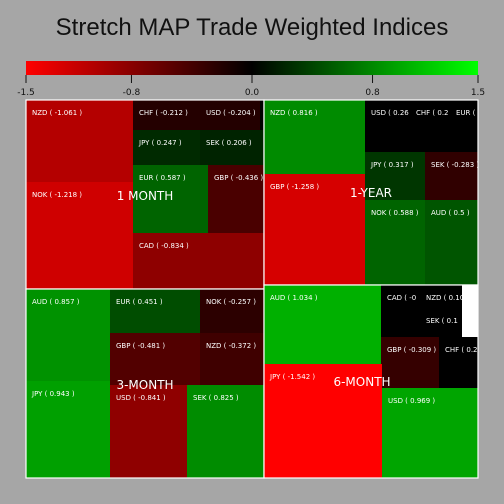 This screenshot has height=504, width=504. What do you see at coordinates (216, 398) in the screenshot?
I see `cell-label: SEK ( 0.825 )` at bounding box center [216, 398].